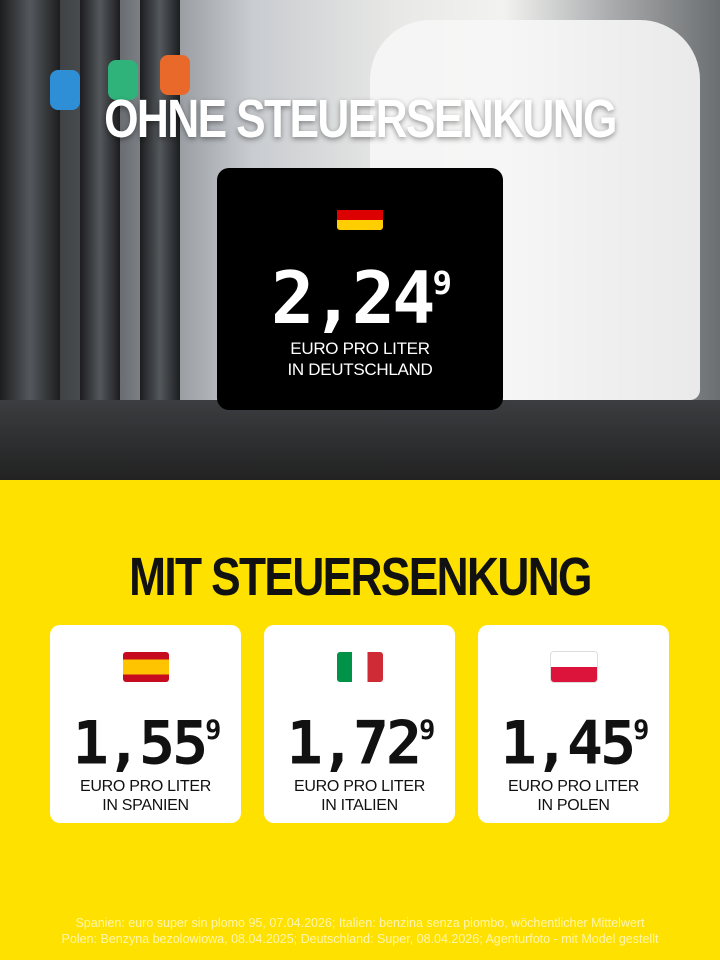  What do you see at coordinates (573, 667) in the screenshot?
I see `poland-flag-icon` at bounding box center [573, 667].